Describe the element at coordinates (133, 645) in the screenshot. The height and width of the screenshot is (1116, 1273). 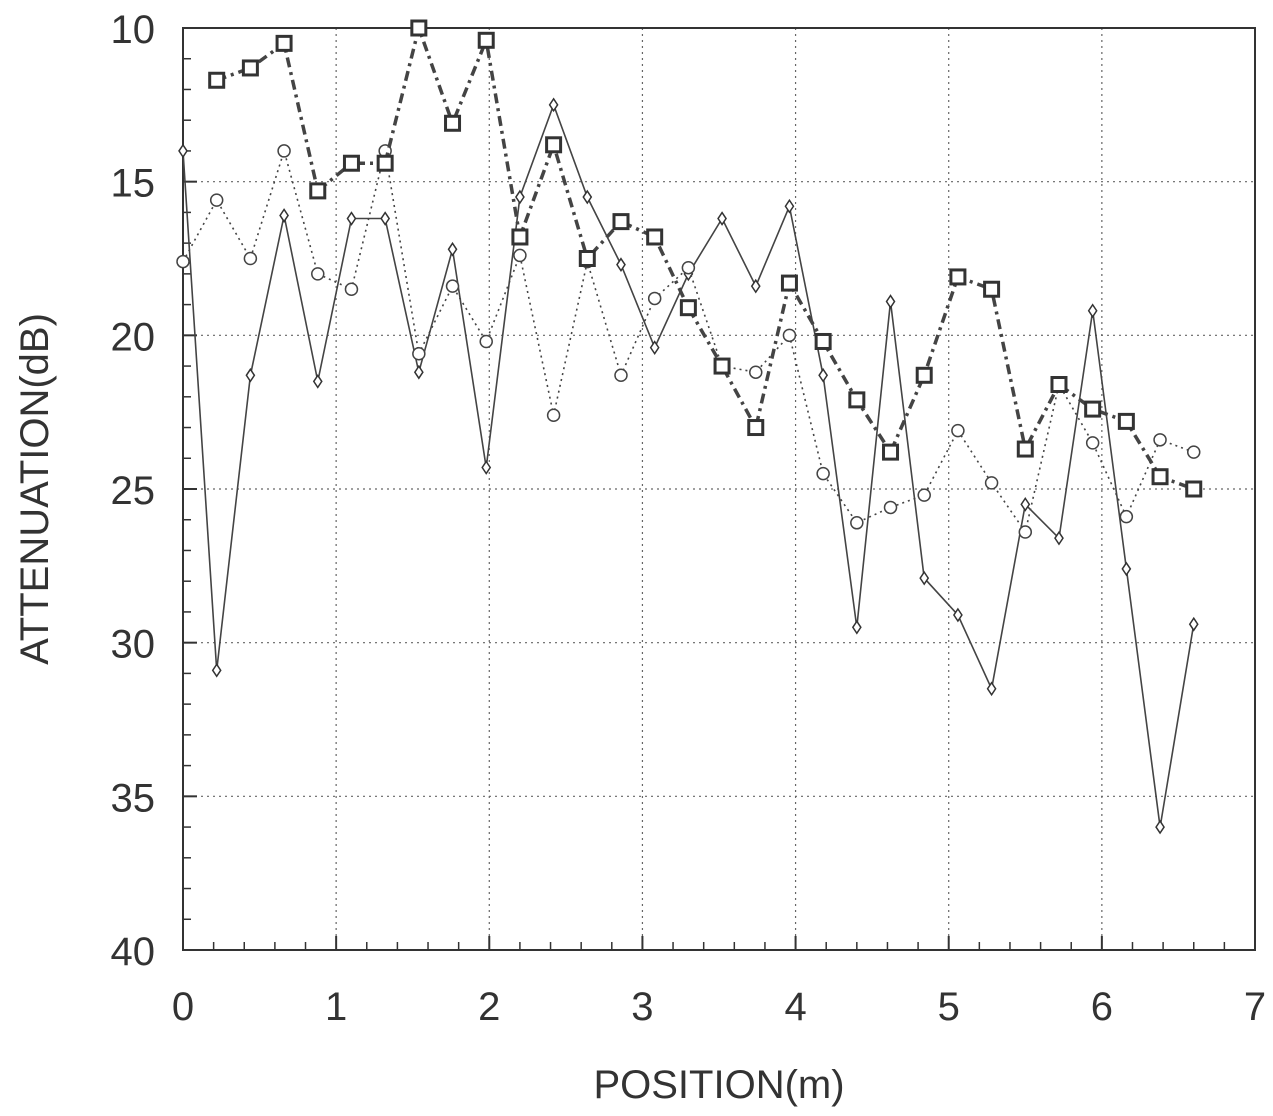
I see `y-tick-label: 30` at that location.